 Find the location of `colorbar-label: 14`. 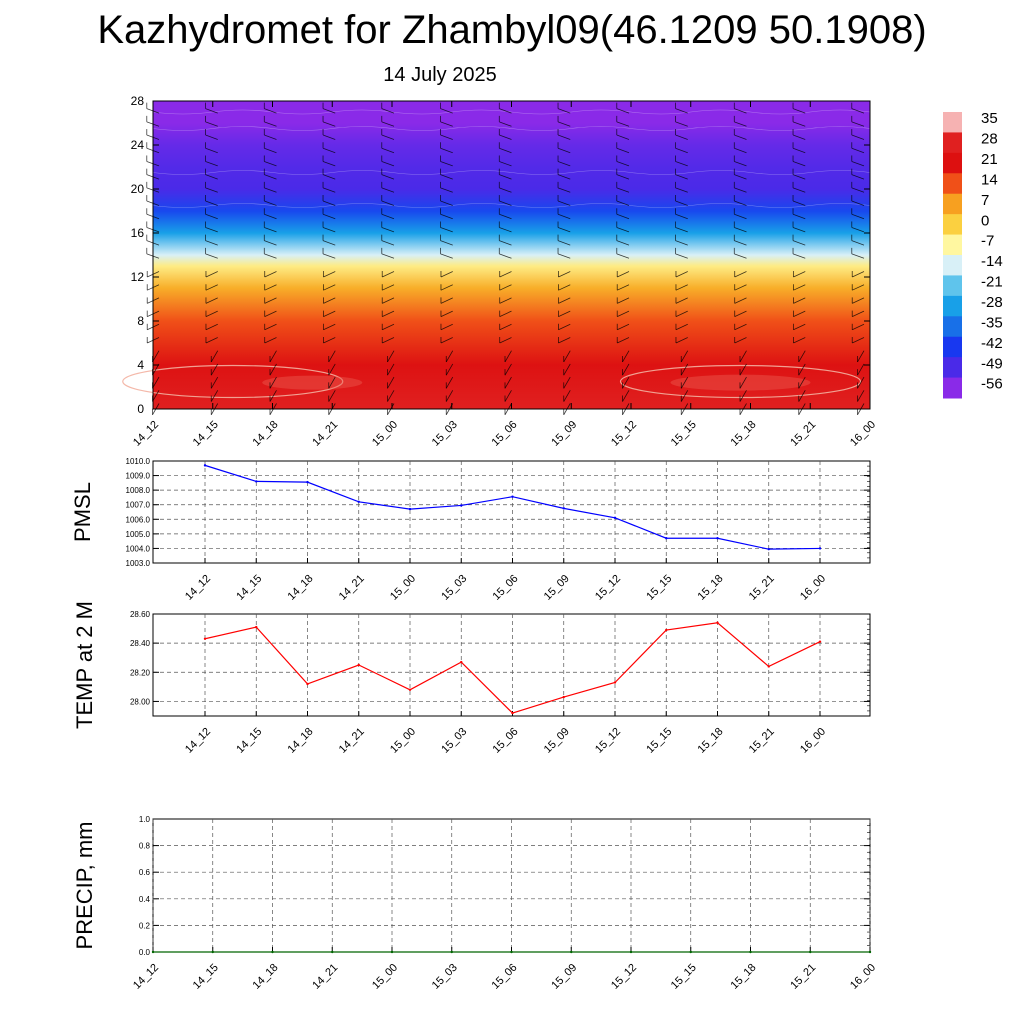

colorbar-label: 14 is located at coordinates (989, 179).